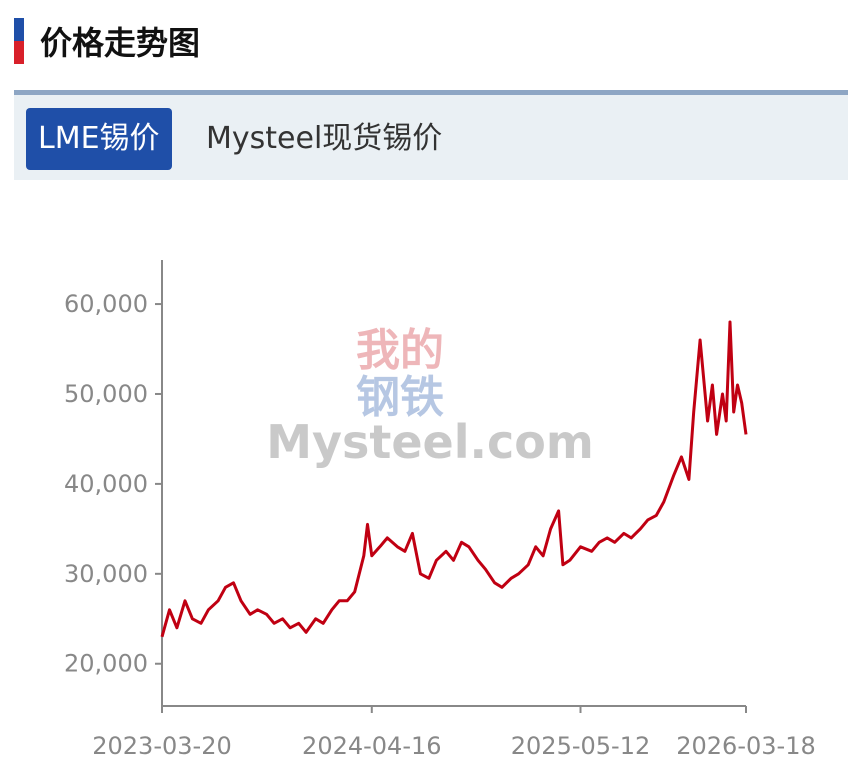 The image size is (860, 776). Describe the element at coordinates (161, 746) in the screenshot. I see `x-tick-label: 2023-03-20` at that location.